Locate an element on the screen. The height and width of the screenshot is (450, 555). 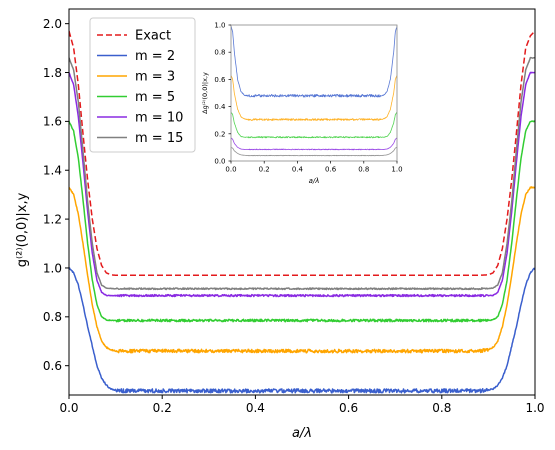
inset-series-group is located at coordinates (314, 91).